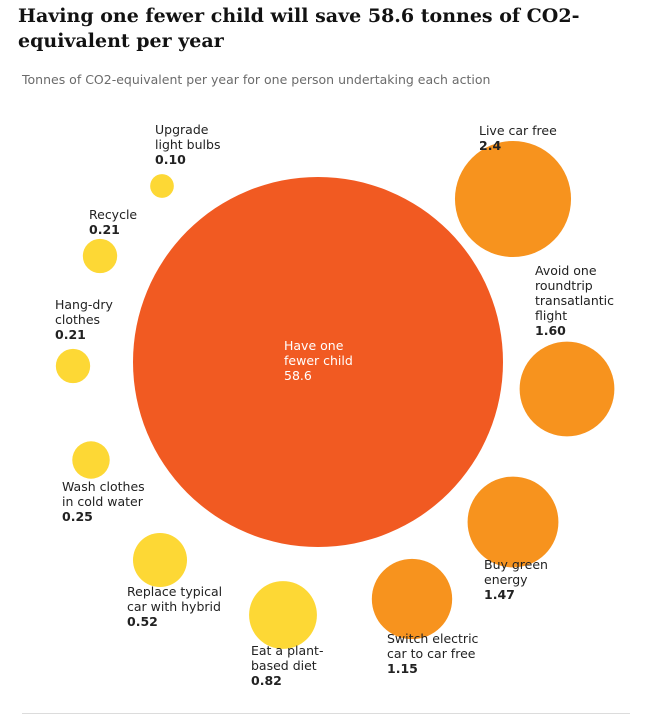  Describe the element at coordinates (566, 270) in the screenshot. I see `bubble-label-line: Avoid one` at that location.